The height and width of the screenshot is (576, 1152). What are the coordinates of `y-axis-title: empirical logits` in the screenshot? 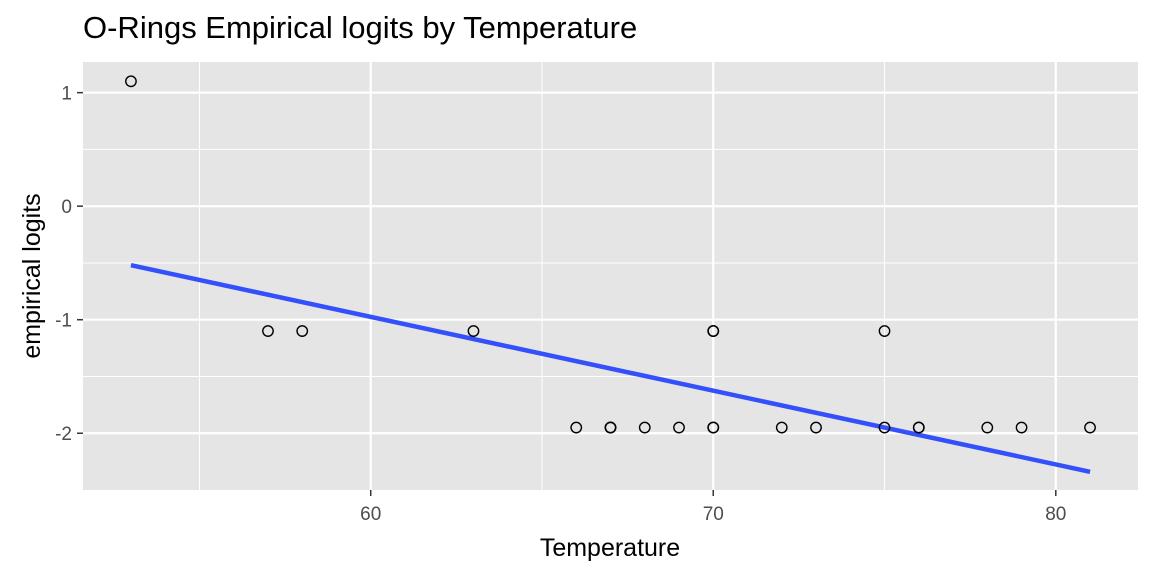 It's located at (32, 275).